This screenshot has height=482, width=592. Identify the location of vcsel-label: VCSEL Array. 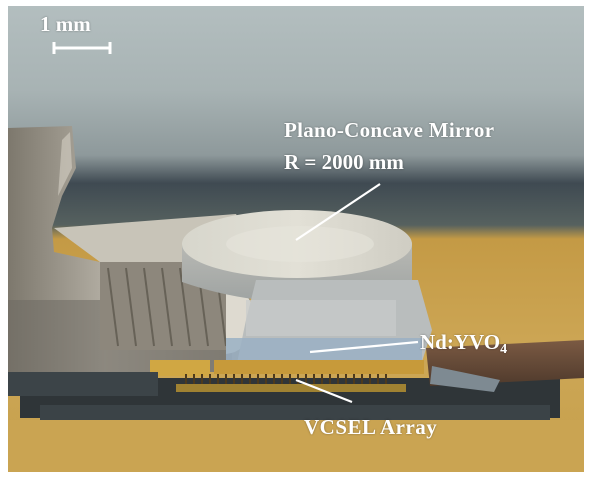
(371, 427).